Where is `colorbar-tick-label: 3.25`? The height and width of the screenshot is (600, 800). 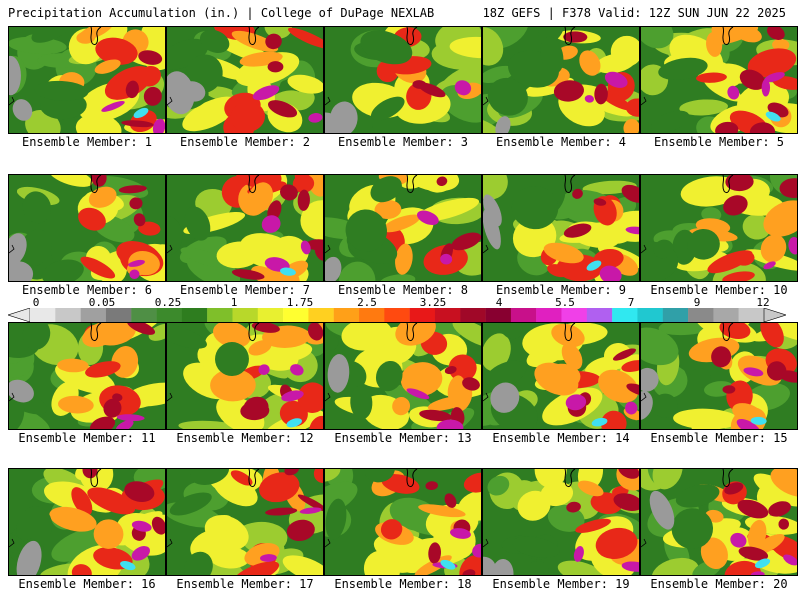 colorbar-tick-label: 3.25 is located at coordinates (433, 302).